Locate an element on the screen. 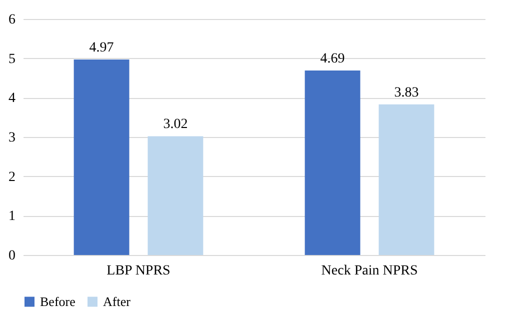 This screenshot has height=319, width=510. y-tick-label: 4 is located at coordinates (12, 98).